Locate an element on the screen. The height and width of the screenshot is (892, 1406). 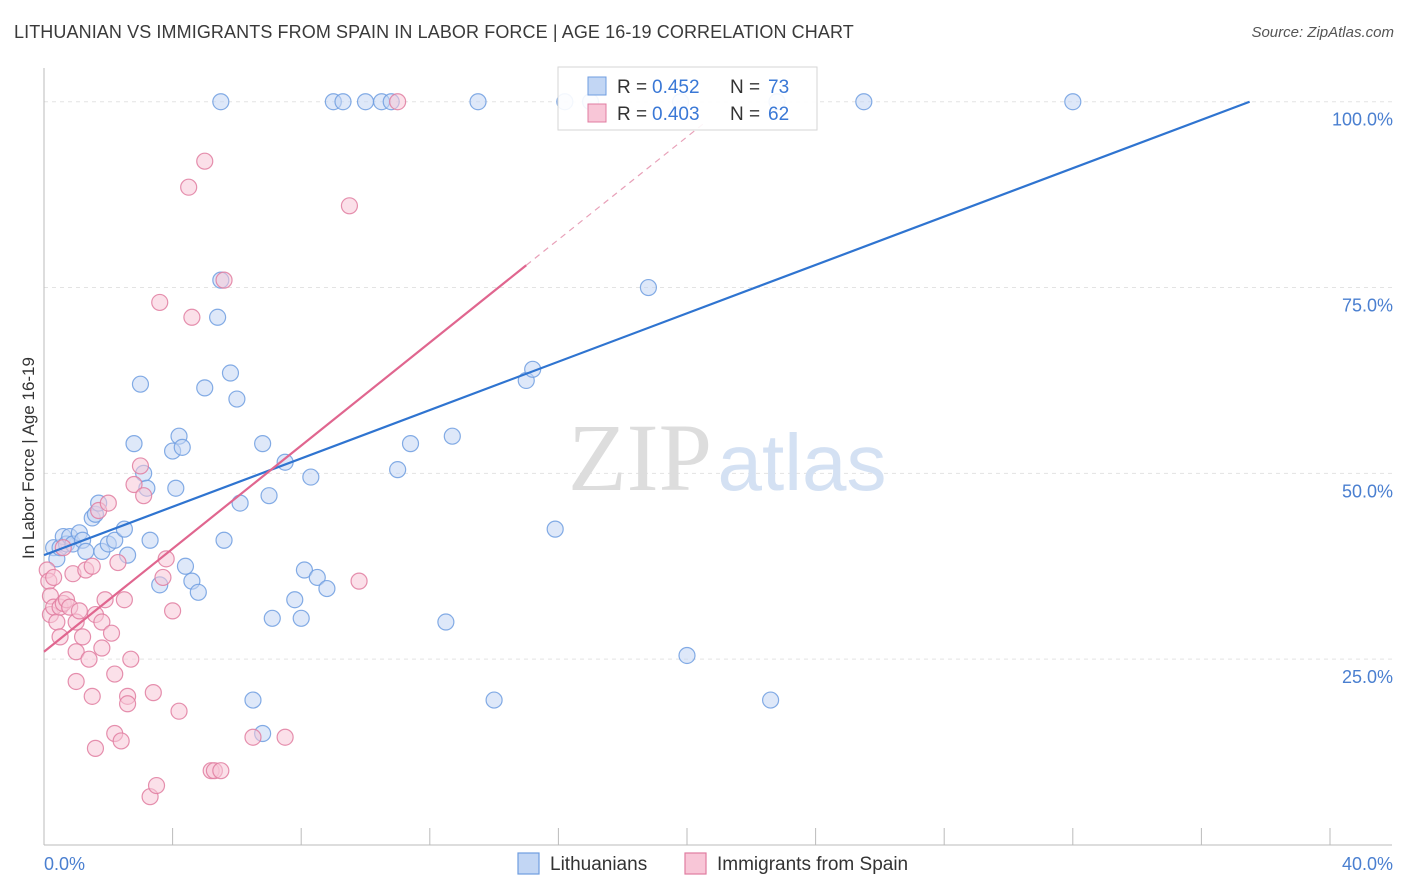
legend-r-label-1: R = is located at coordinates (632, 114).